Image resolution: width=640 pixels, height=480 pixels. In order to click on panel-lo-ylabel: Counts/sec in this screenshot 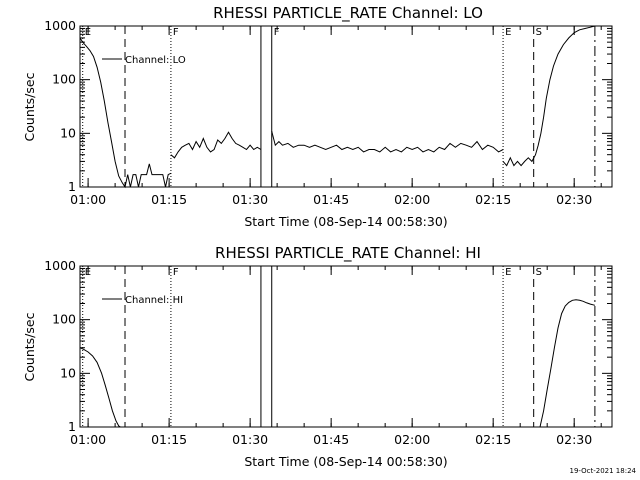, I will do `click(29, 106)`.